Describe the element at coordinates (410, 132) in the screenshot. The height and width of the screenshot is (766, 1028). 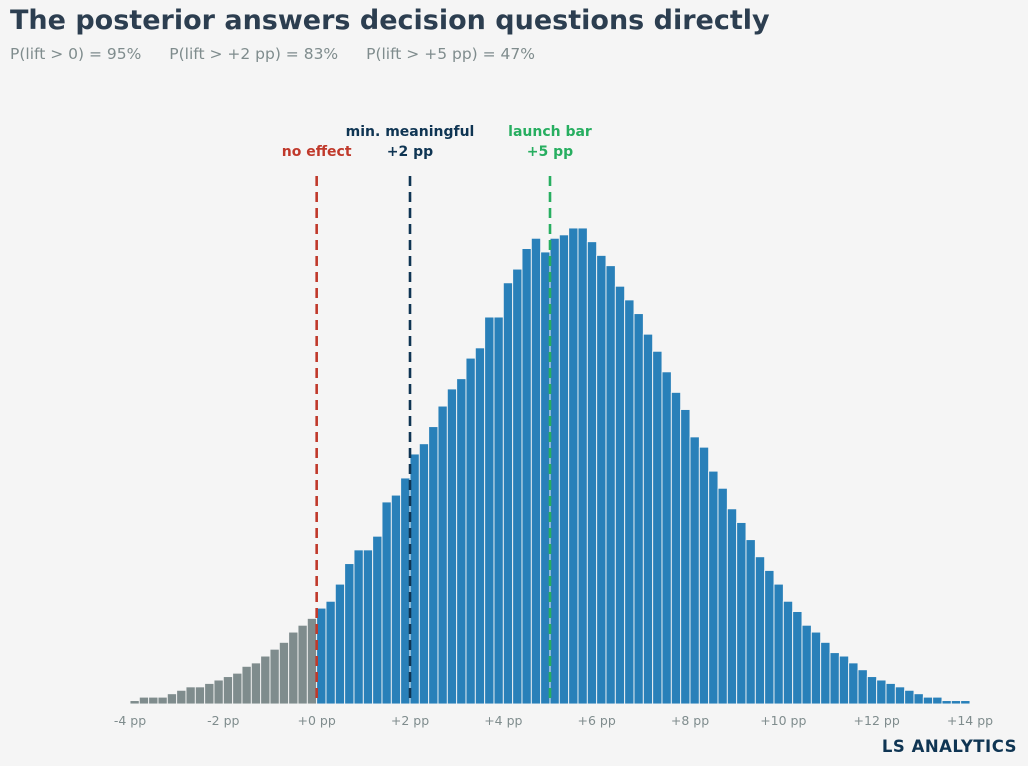
I see `reference-line-label: min. meaningful` at that location.